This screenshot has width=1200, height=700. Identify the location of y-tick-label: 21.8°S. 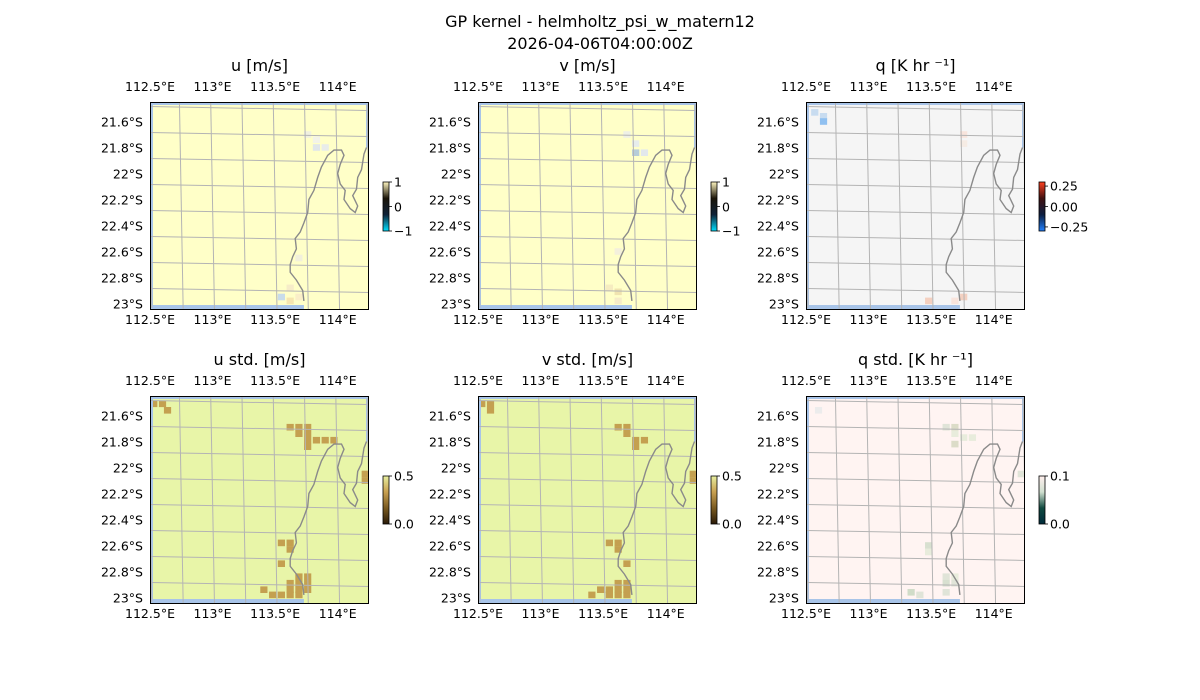
(449, 441).